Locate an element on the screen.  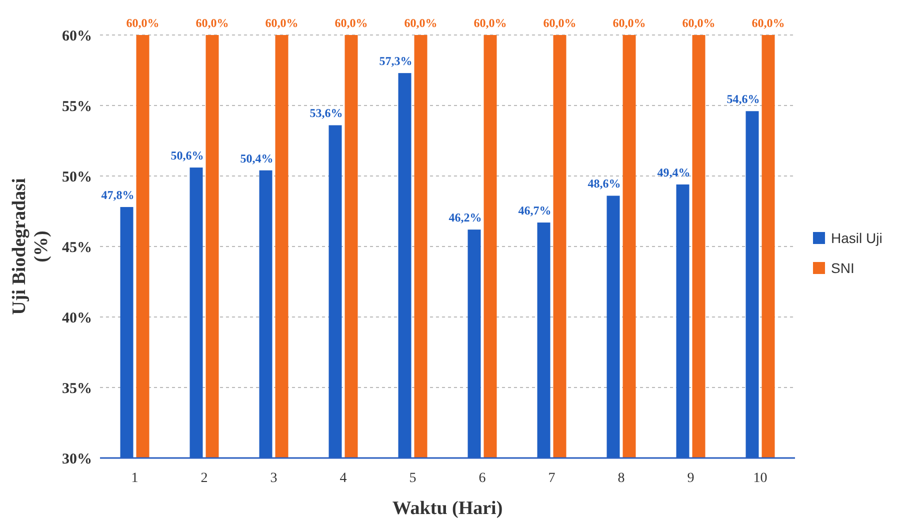
x-tick-label: 2 is located at coordinates (204, 478).